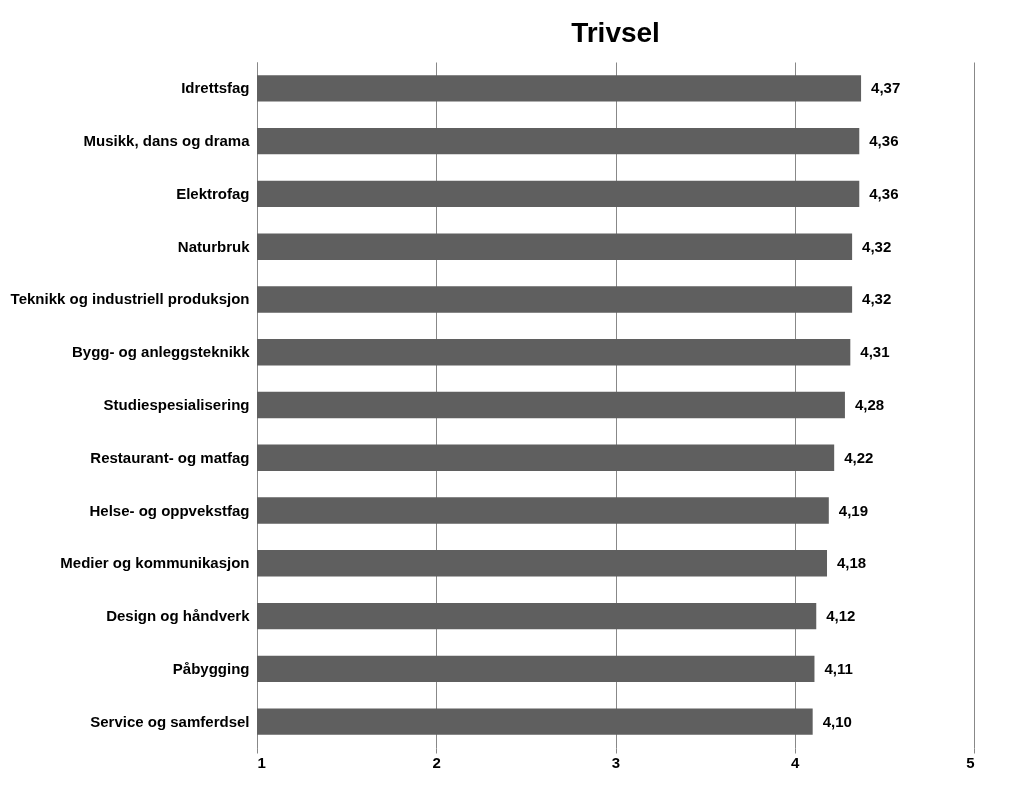 This screenshot has height=791, width=1014. What do you see at coordinates (436, 762) in the screenshot?
I see `x-tick-label: 2` at bounding box center [436, 762].